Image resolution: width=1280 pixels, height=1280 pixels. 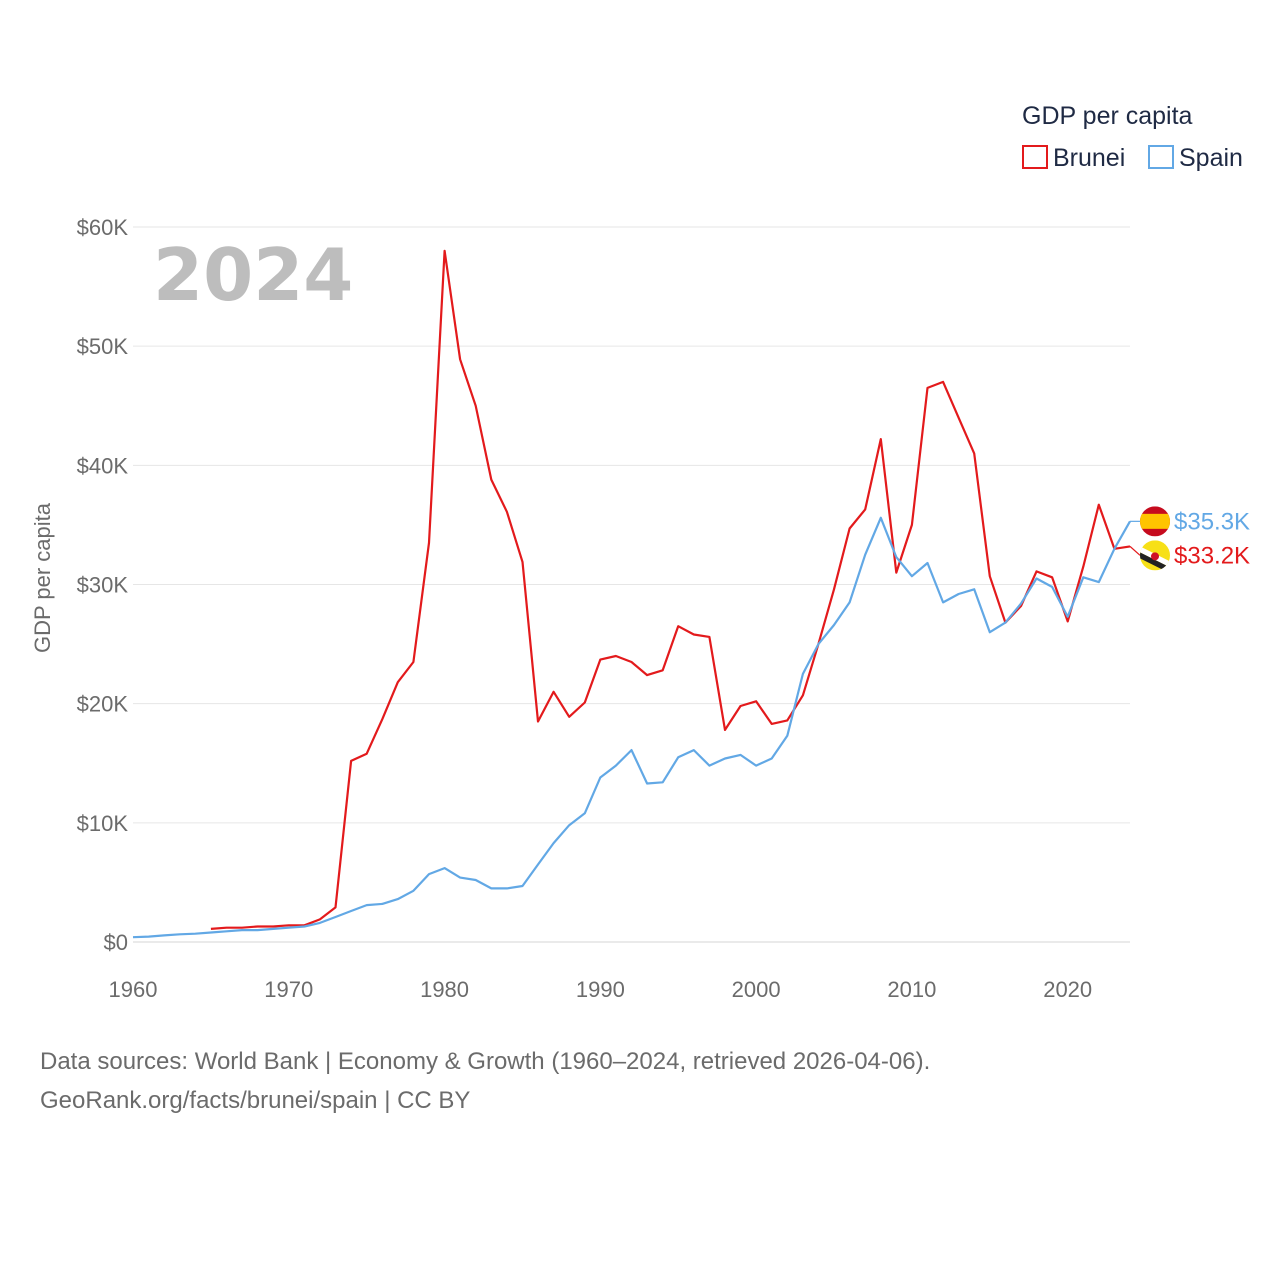 What do you see at coordinates (1035, 157) in the screenshot?
I see `legend-swatch-brunei` at bounding box center [1035, 157].